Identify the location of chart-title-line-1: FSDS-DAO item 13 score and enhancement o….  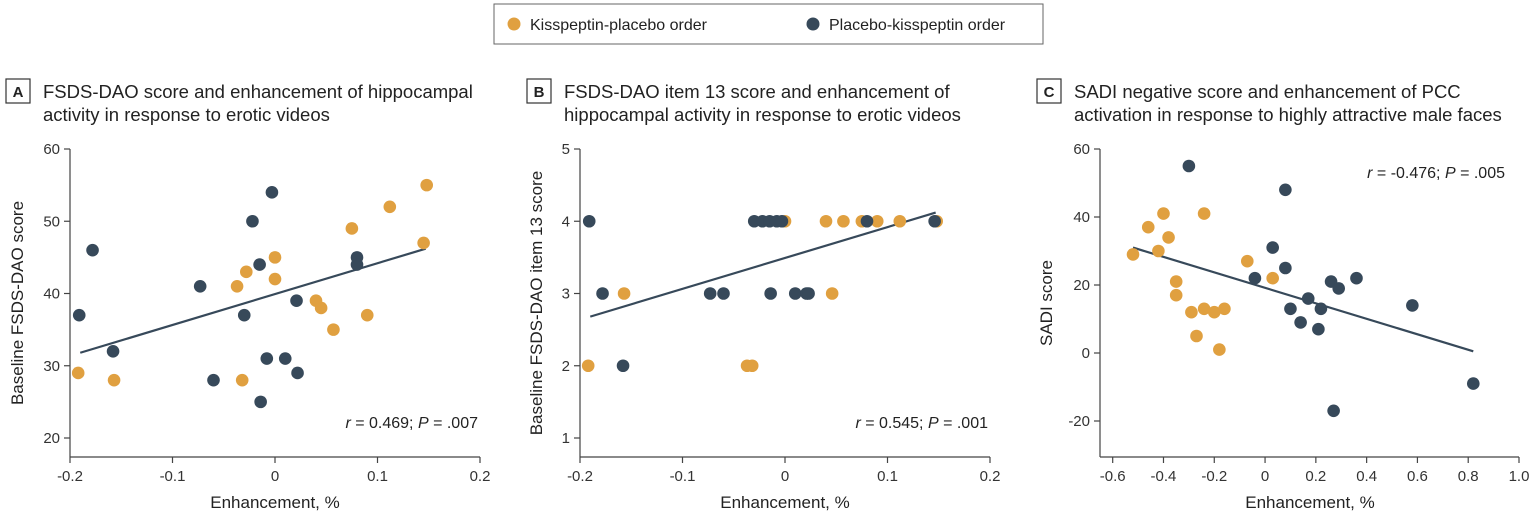
(757, 91).